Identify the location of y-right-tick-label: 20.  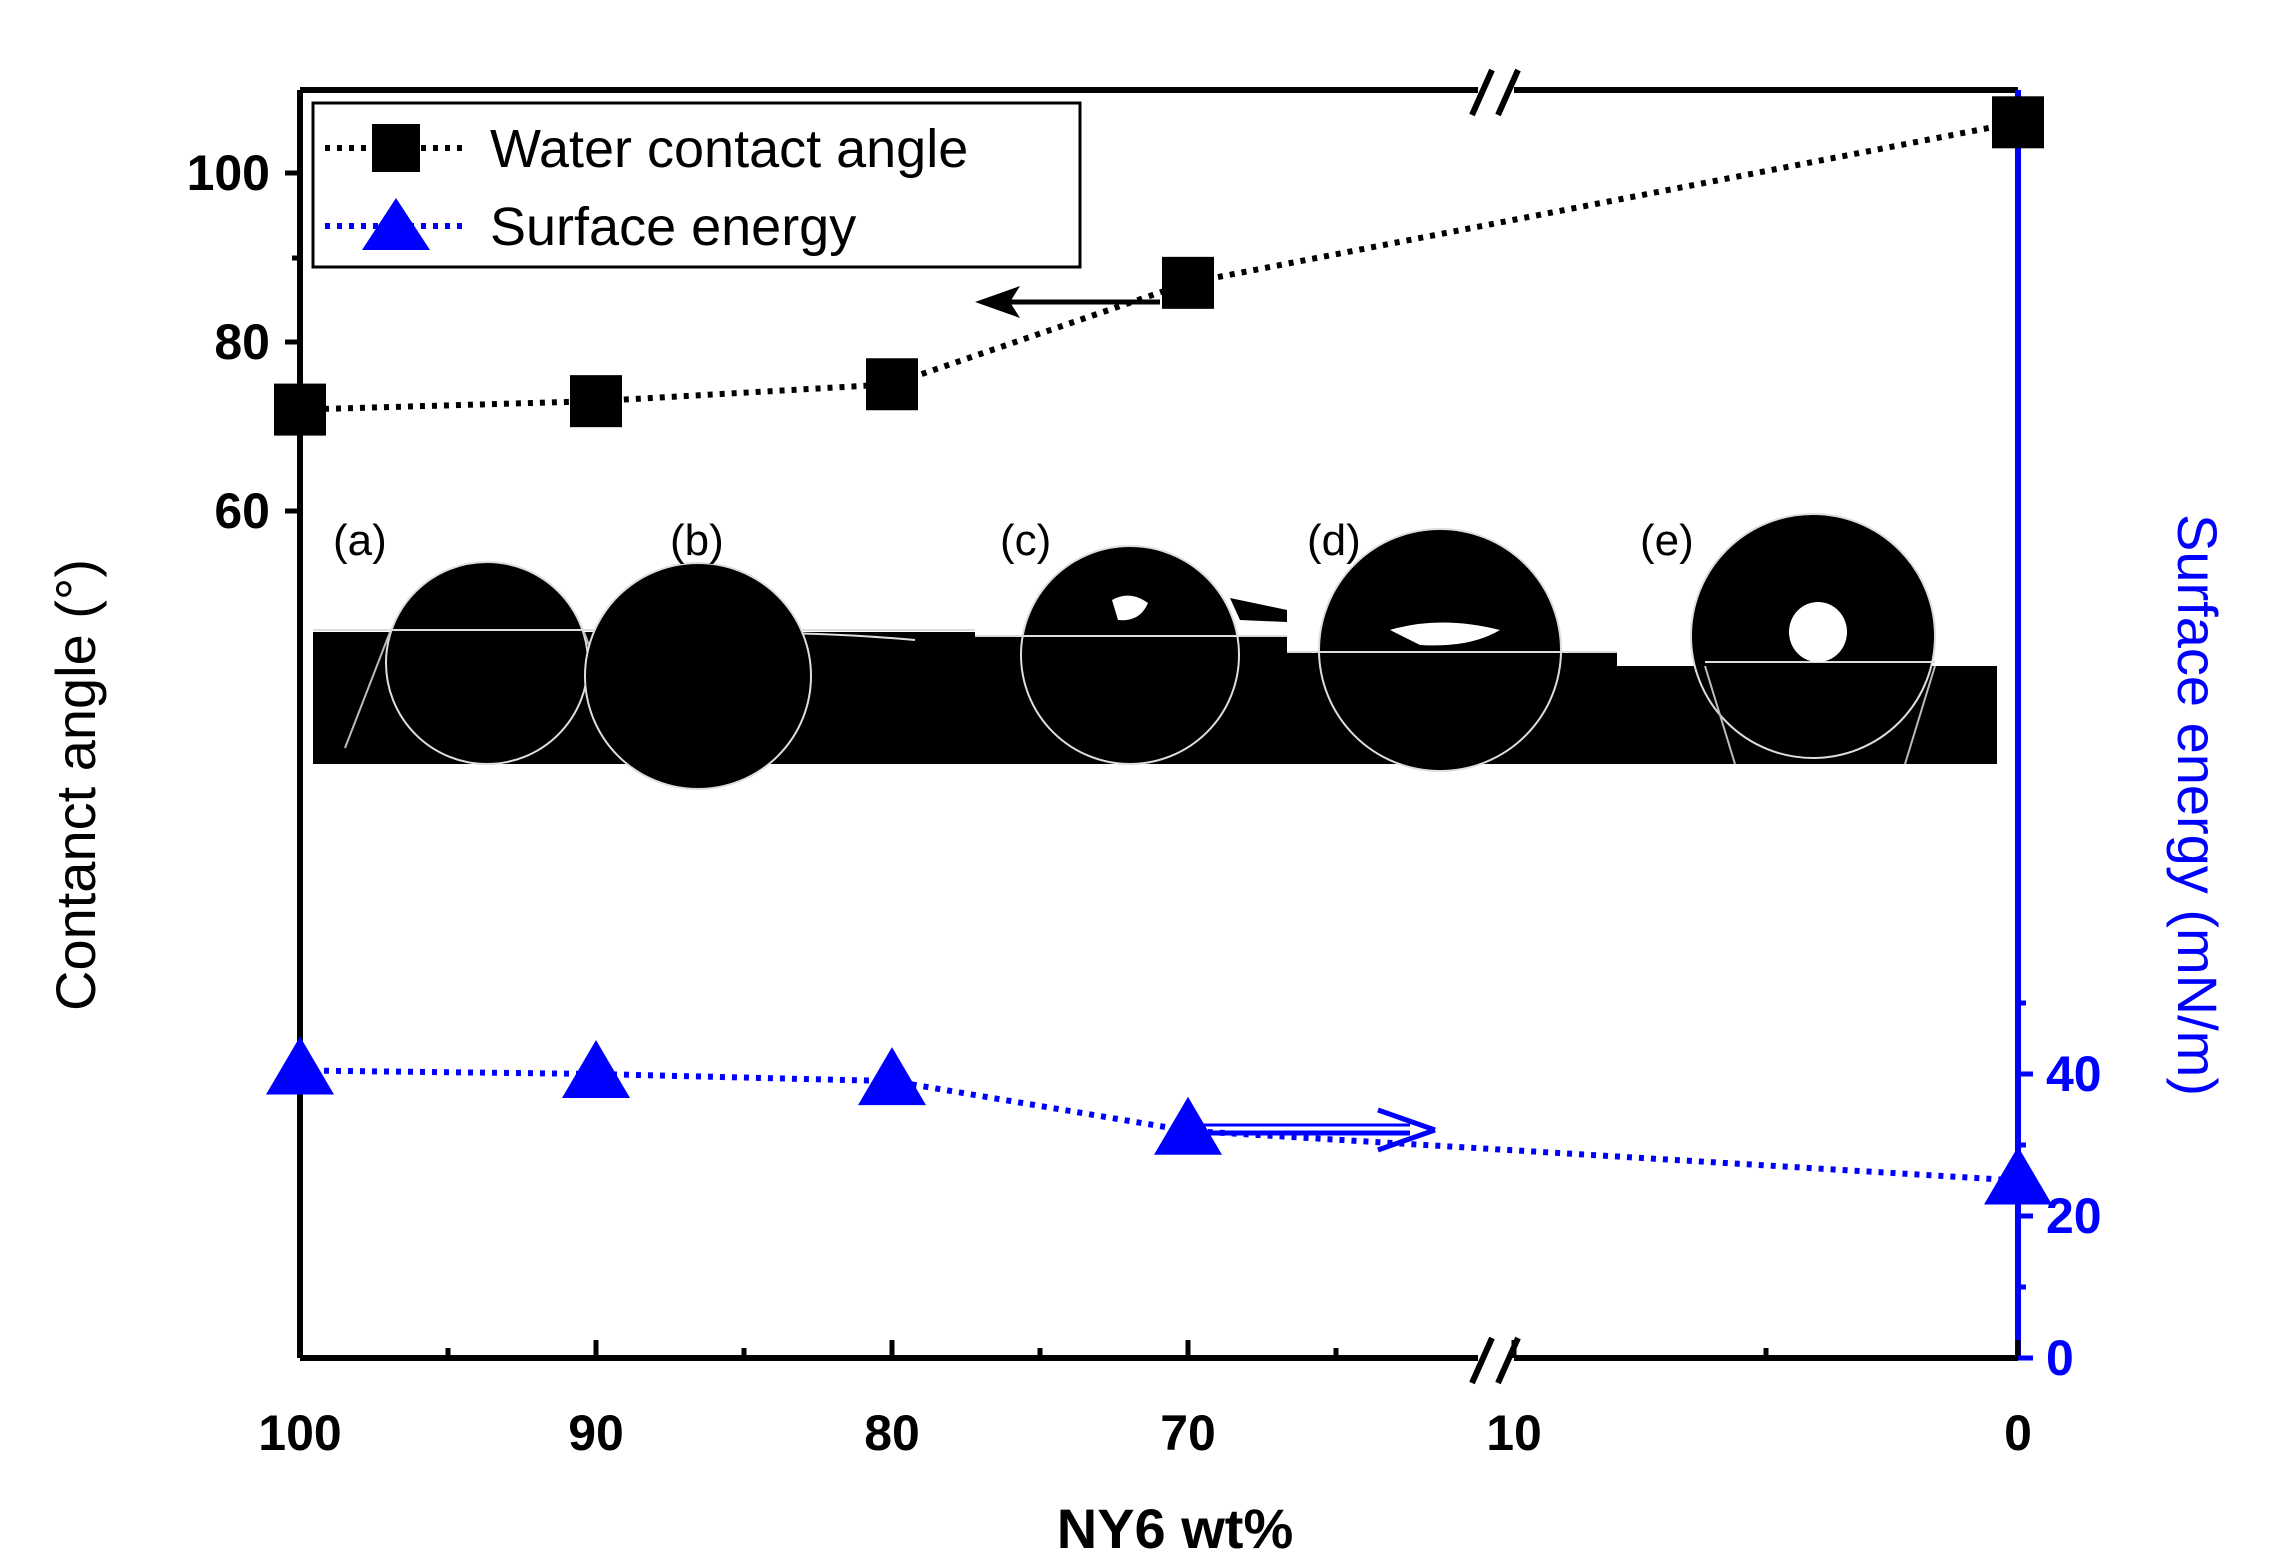
(2074, 1216).